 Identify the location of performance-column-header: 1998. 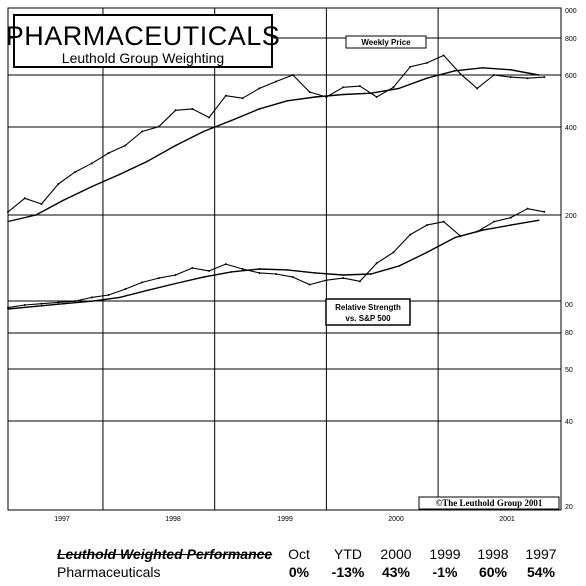
(493, 554).